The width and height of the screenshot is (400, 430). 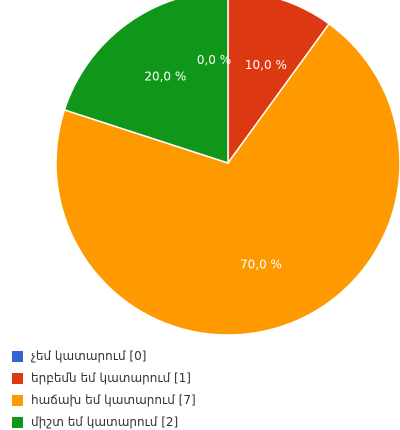 What do you see at coordinates (113, 400) in the screenshot?
I see `legend-label: հաճախ եմ կատարում [7]` at bounding box center [113, 400].